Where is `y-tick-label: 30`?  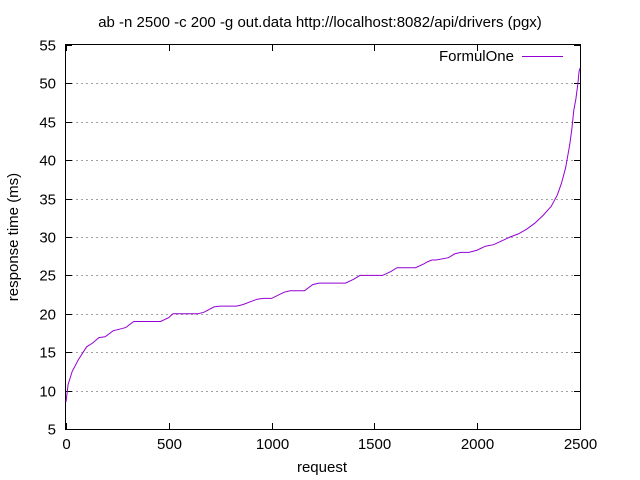 y-tick-label: 30 is located at coordinates (47, 238).